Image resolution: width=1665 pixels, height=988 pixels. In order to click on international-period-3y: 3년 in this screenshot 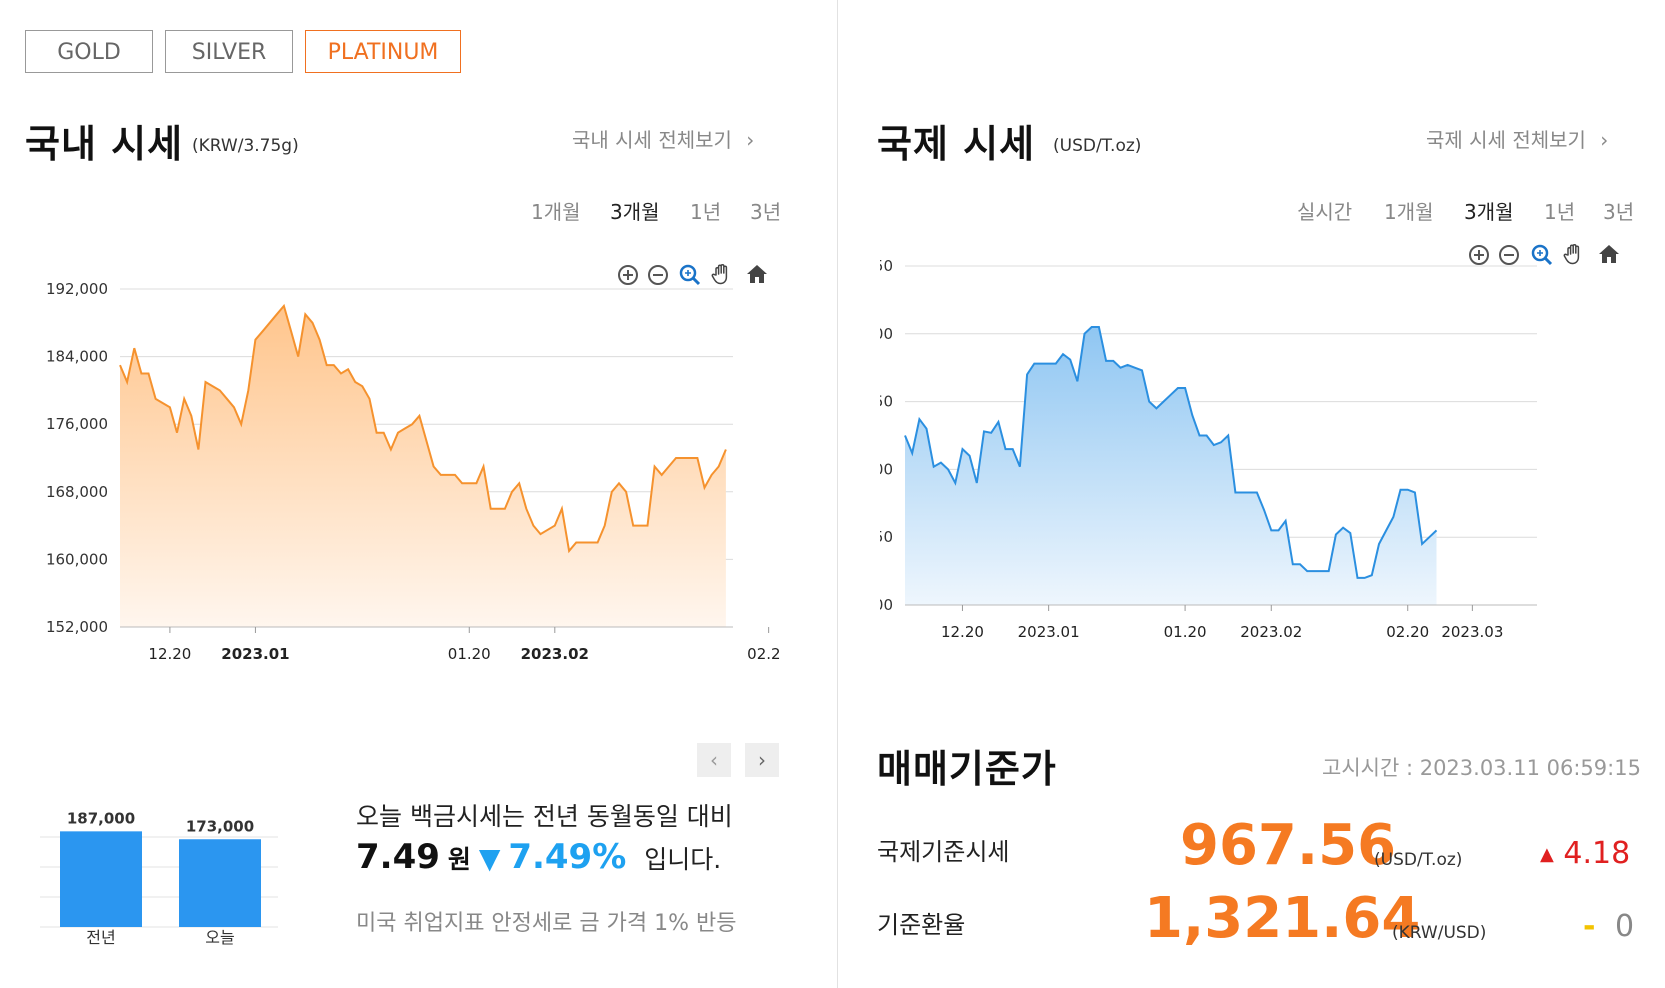, I will do `click(1619, 212)`.